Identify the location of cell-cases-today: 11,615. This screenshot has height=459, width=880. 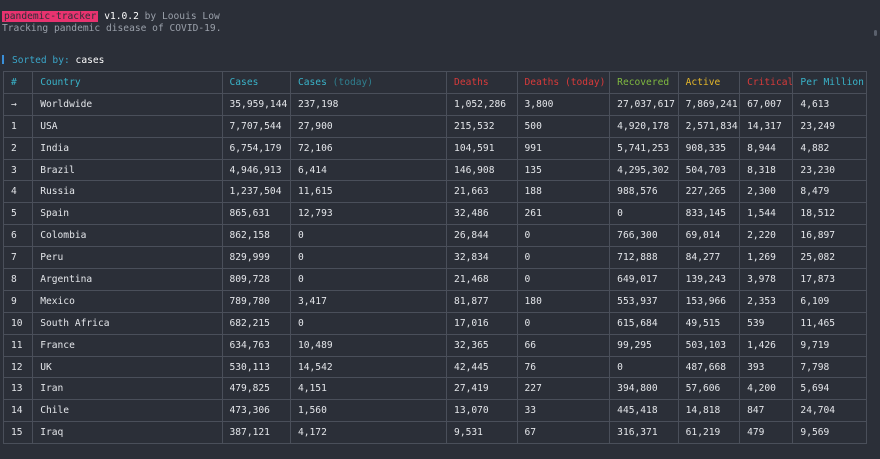
(368, 192).